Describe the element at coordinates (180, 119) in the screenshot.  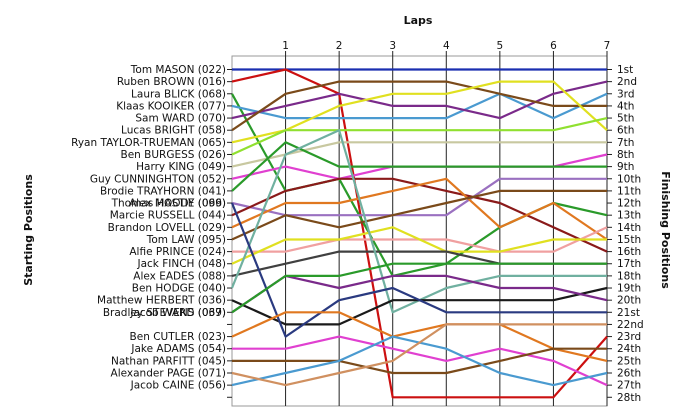
I see `starting-position-label: Sam WARD (070)` at that location.